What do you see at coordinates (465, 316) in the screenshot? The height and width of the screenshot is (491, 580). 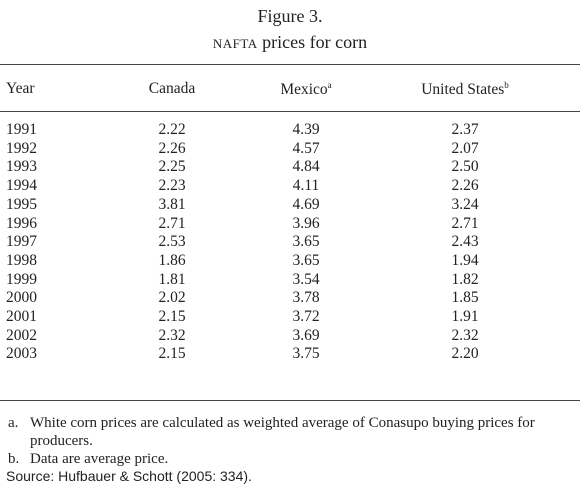 I see `cell: 1.91` at bounding box center [465, 316].